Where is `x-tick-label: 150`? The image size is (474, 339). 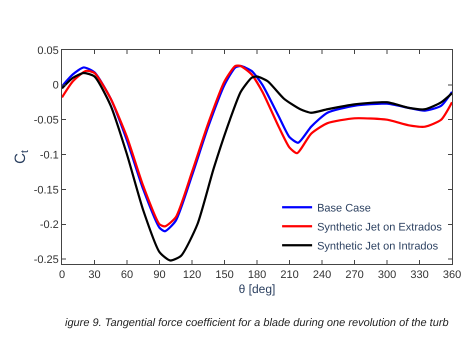
x-tick-label: 150 is located at coordinates (224, 275).